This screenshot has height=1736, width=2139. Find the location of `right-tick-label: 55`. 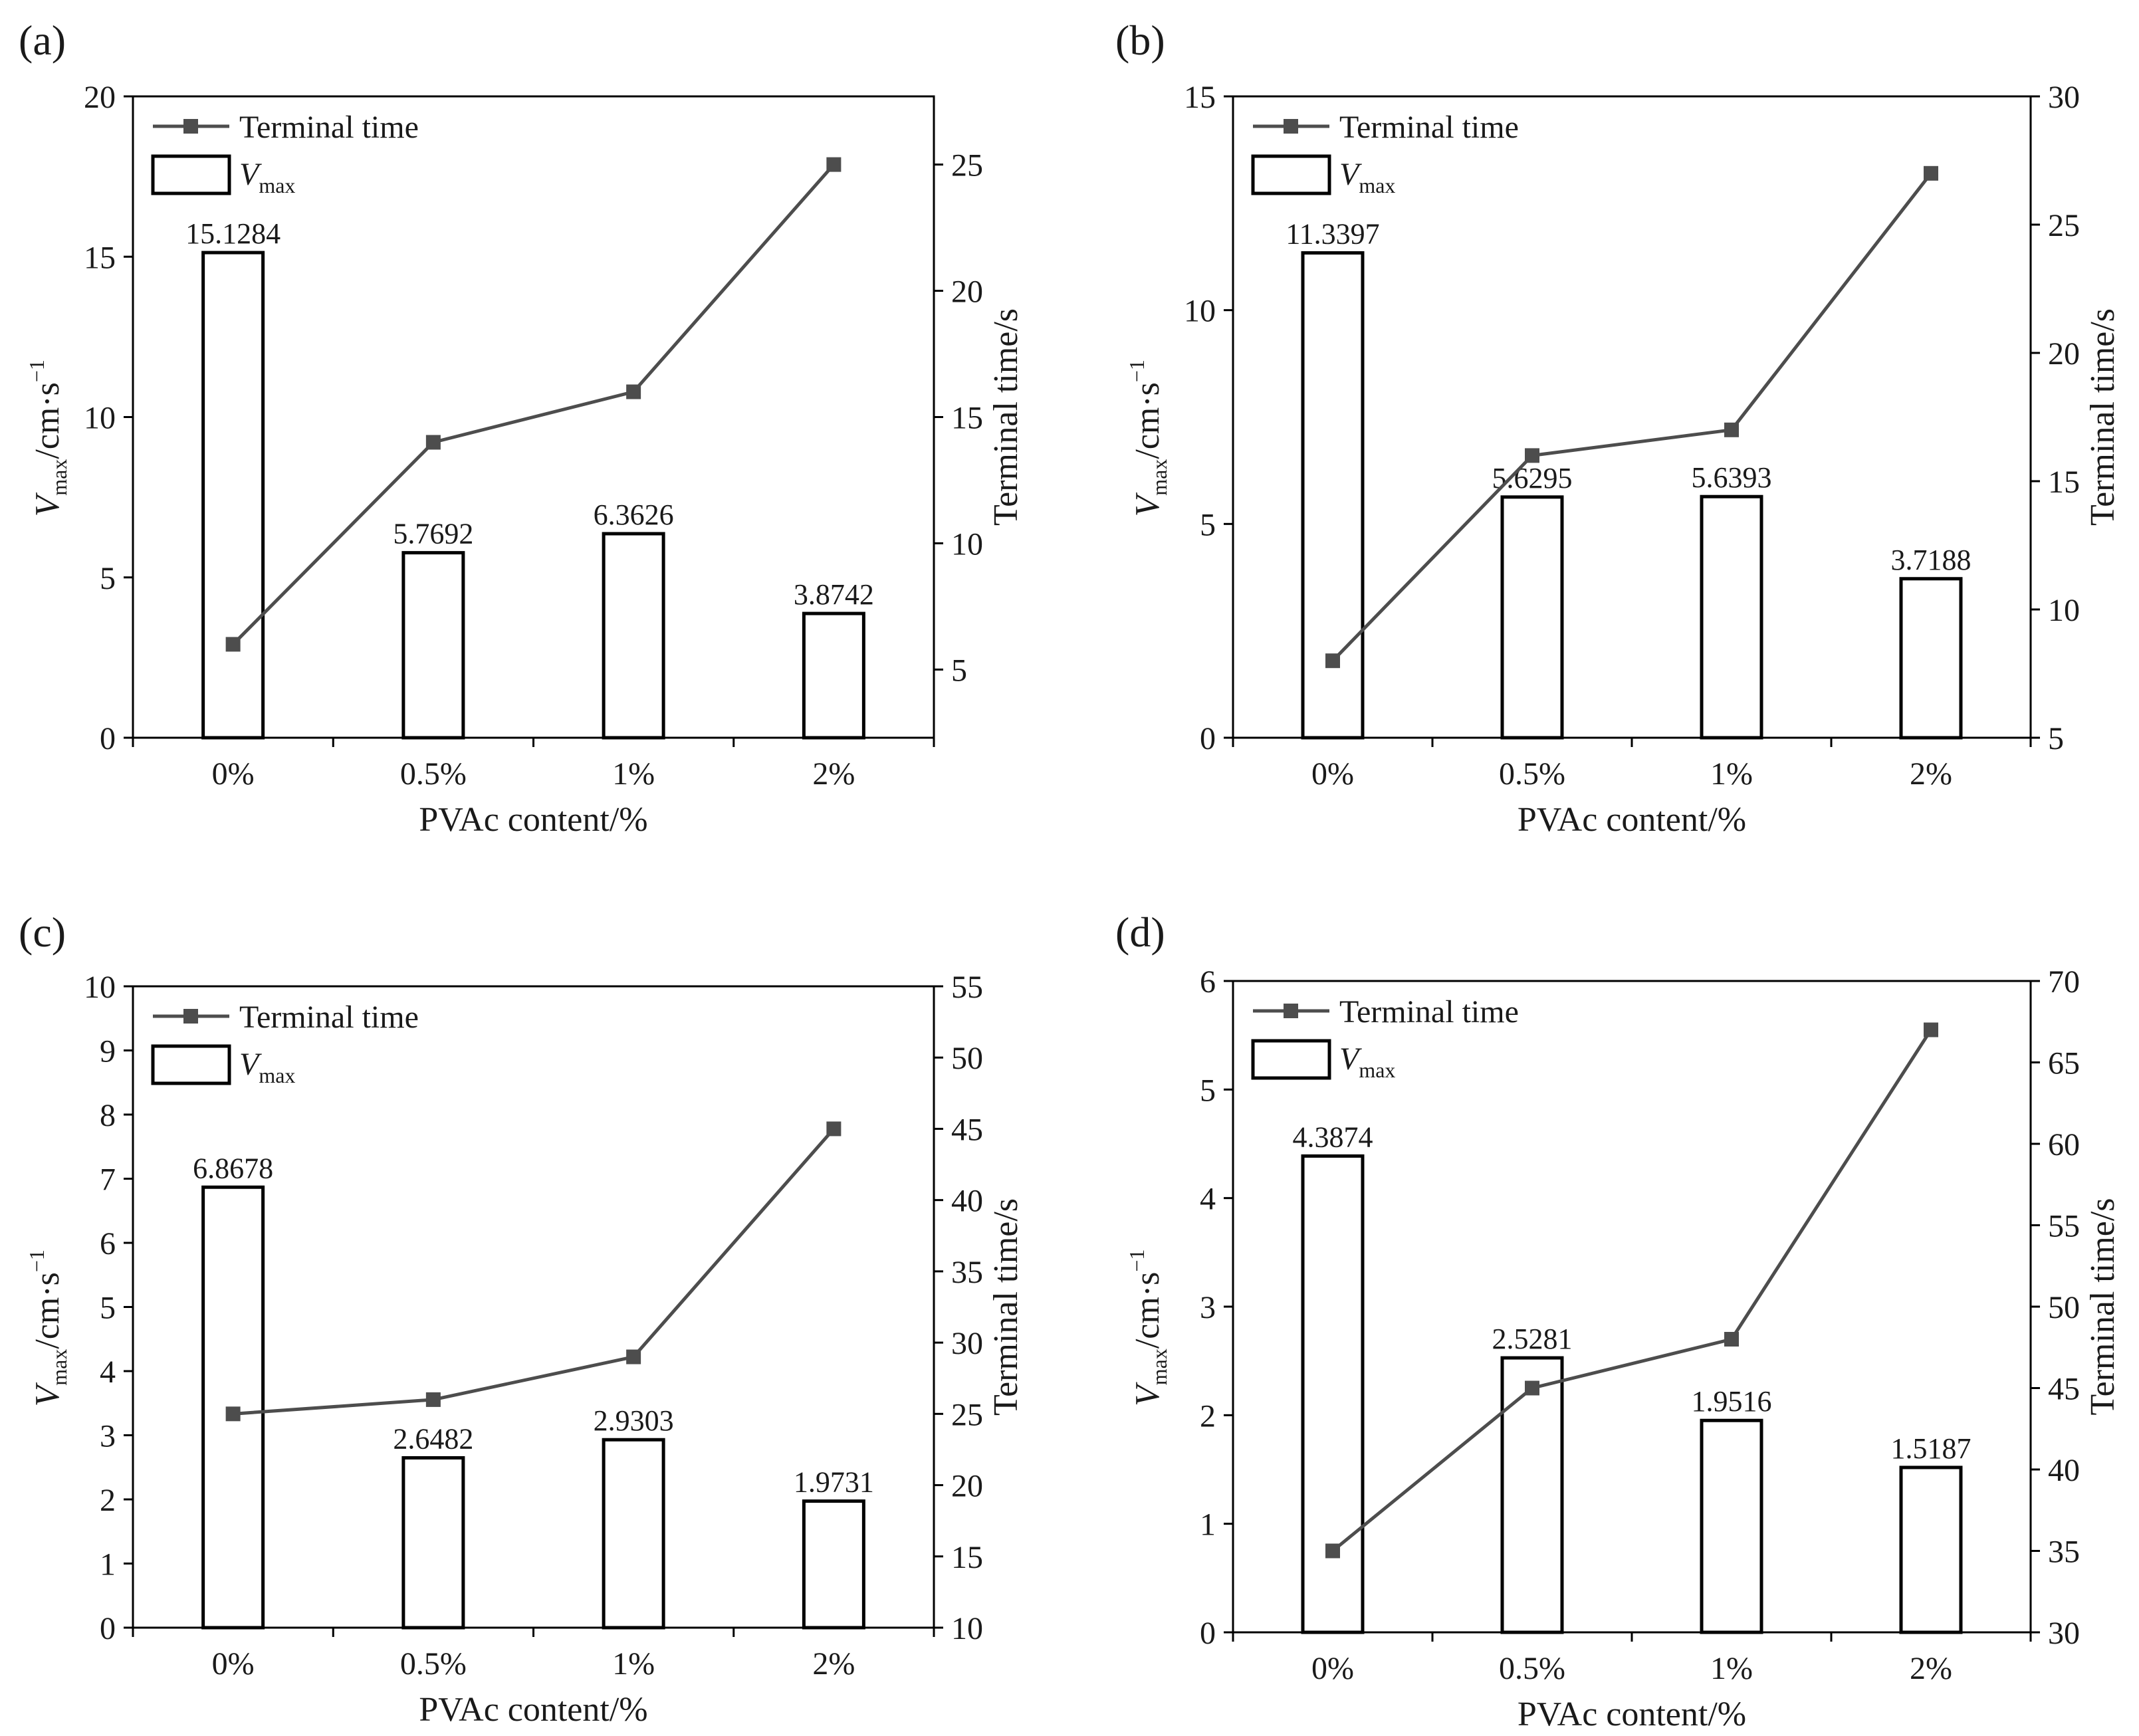

right-tick-label: 55 is located at coordinates (2064, 1226).